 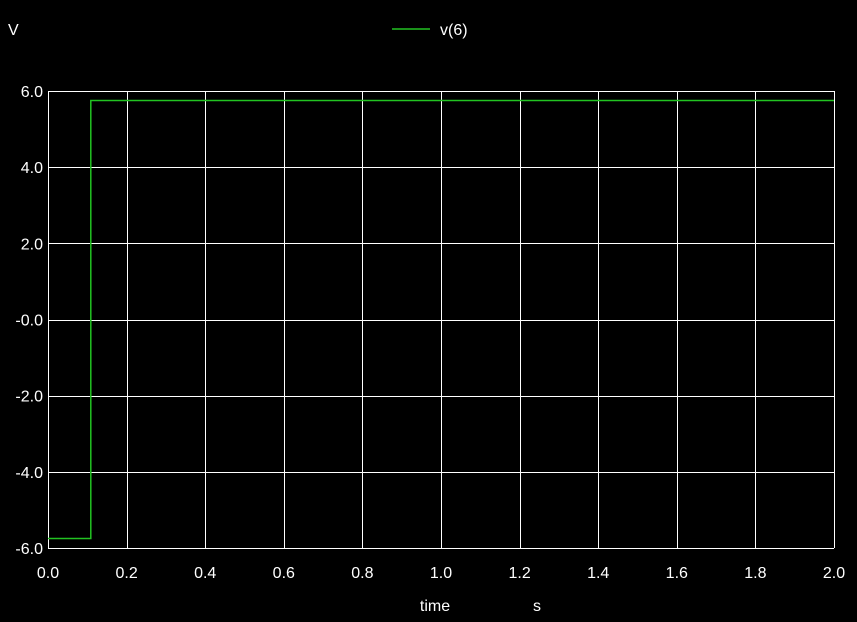 What do you see at coordinates (32, 168) in the screenshot?
I see `y-tick-label: 4.0` at bounding box center [32, 168].